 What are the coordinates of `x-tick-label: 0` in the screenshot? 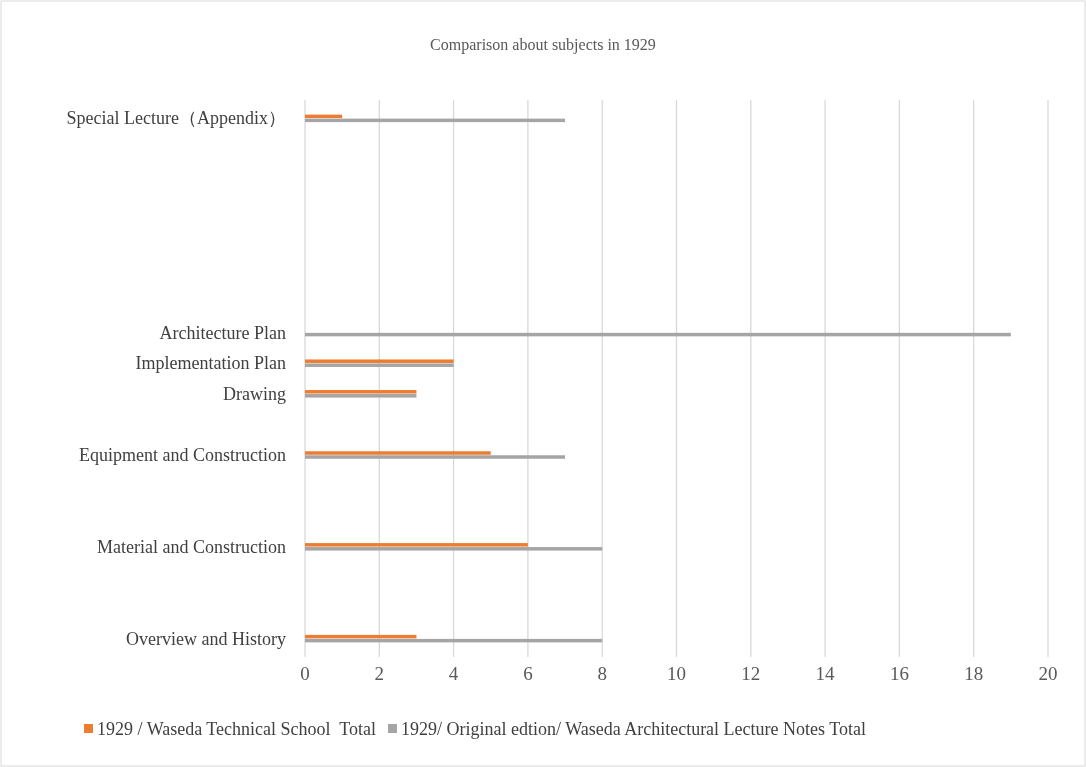 It's located at (305, 673).